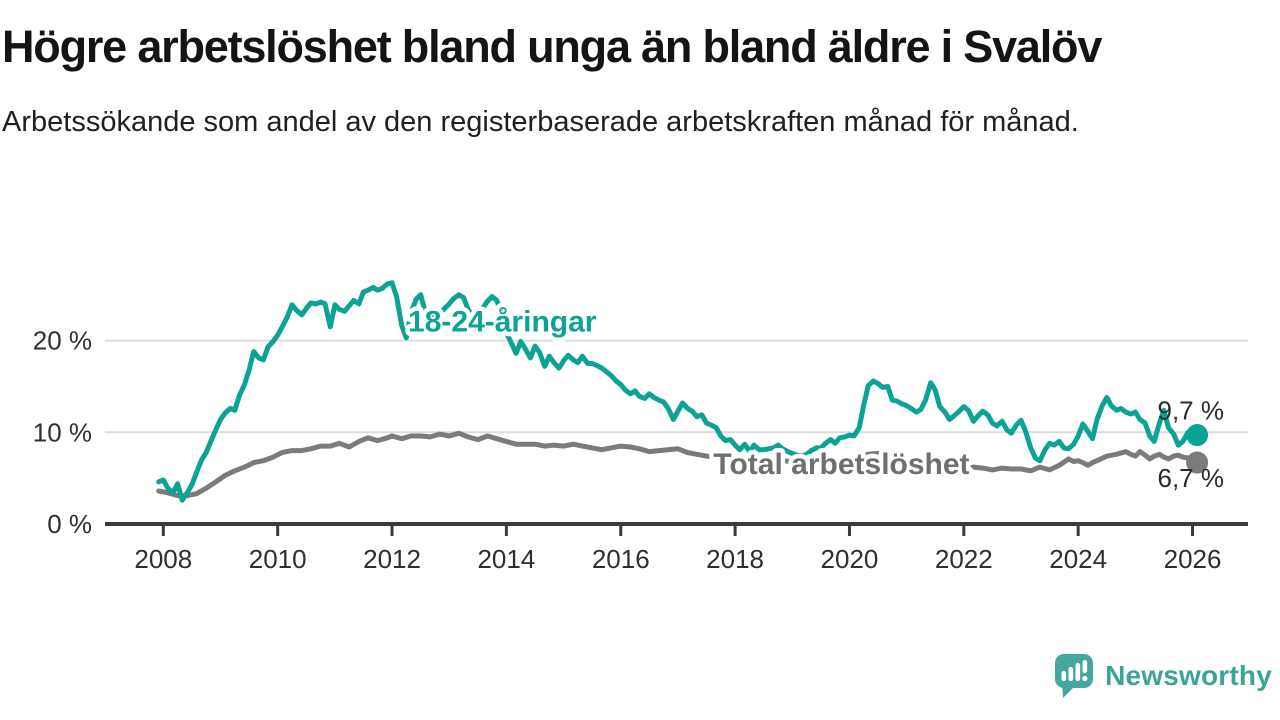 The width and height of the screenshot is (1280, 720). Describe the element at coordinates (1190, 410) in the screenshot. I see `end-value-label-young: 9,7 %` at that location.